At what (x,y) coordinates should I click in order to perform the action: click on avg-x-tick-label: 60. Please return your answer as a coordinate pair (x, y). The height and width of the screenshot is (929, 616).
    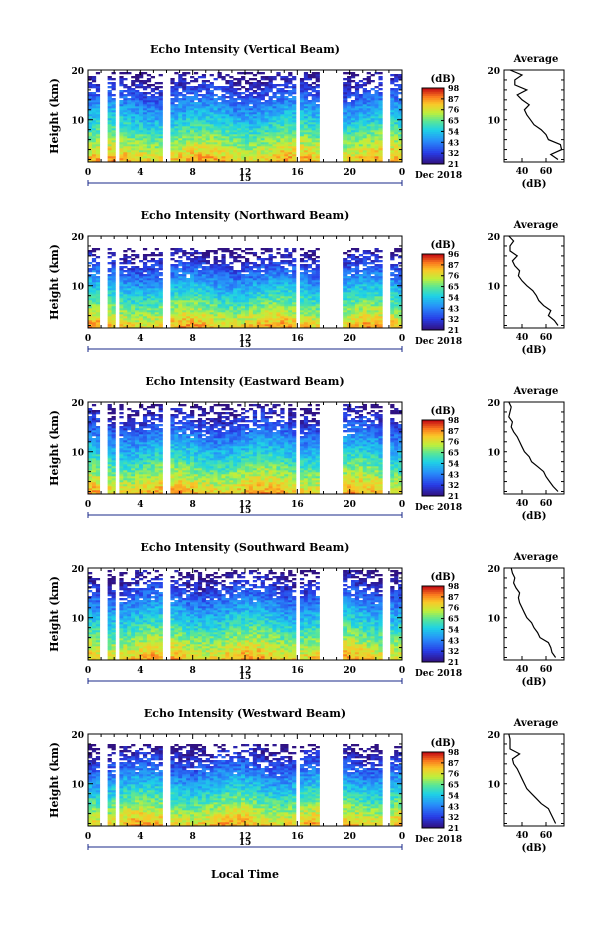
    Looking at the image, I should click on (546, 172).